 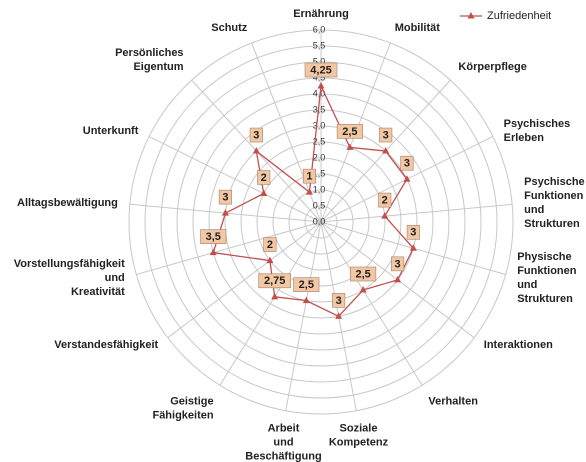 I want to click on category-label: Geistige Fähigkeiten, so click(x=182, y=408).